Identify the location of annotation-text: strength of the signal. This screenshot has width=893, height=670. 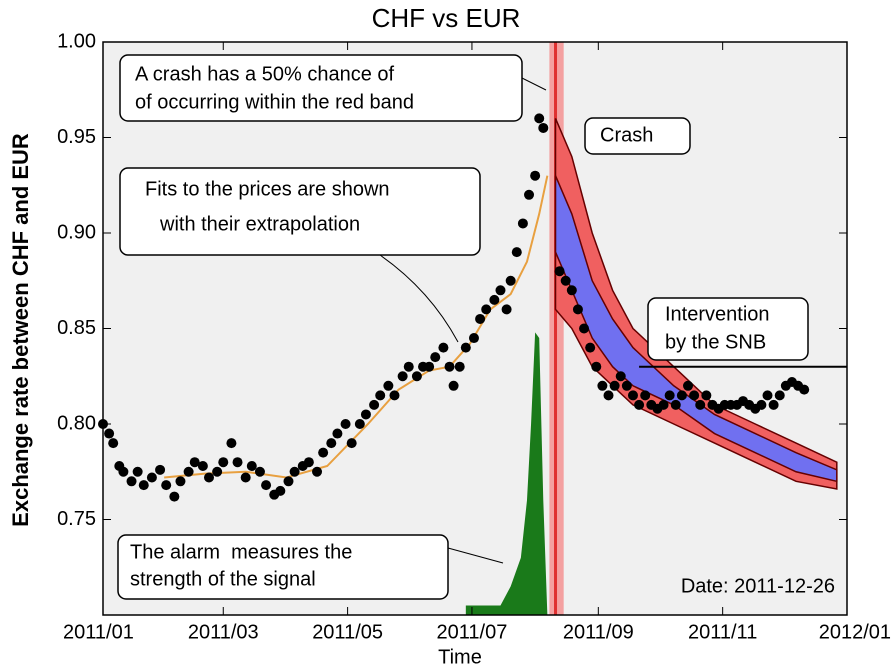
(223, 579).